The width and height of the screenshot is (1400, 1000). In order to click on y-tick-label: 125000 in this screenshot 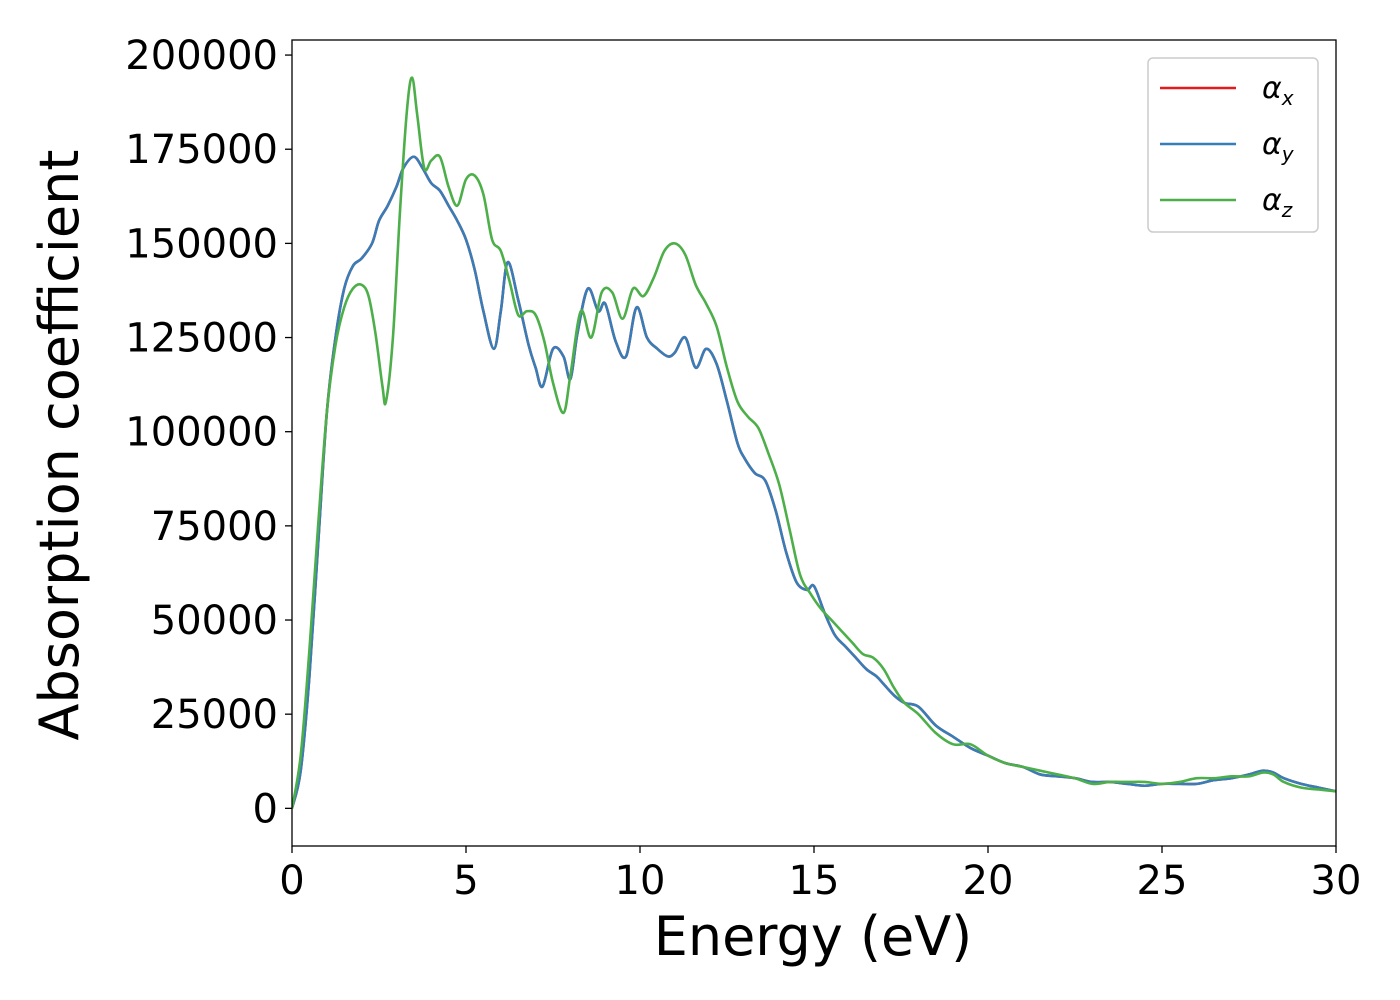, I will do `click(201, 339)`.